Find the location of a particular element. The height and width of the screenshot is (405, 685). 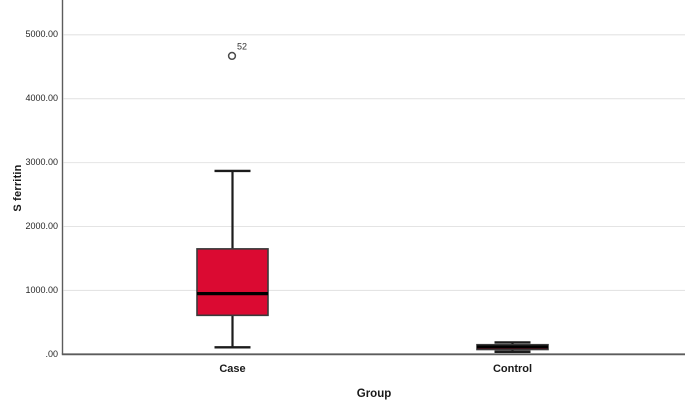

y-tick-label: 5000.00 is located at coordinates (41, 34).